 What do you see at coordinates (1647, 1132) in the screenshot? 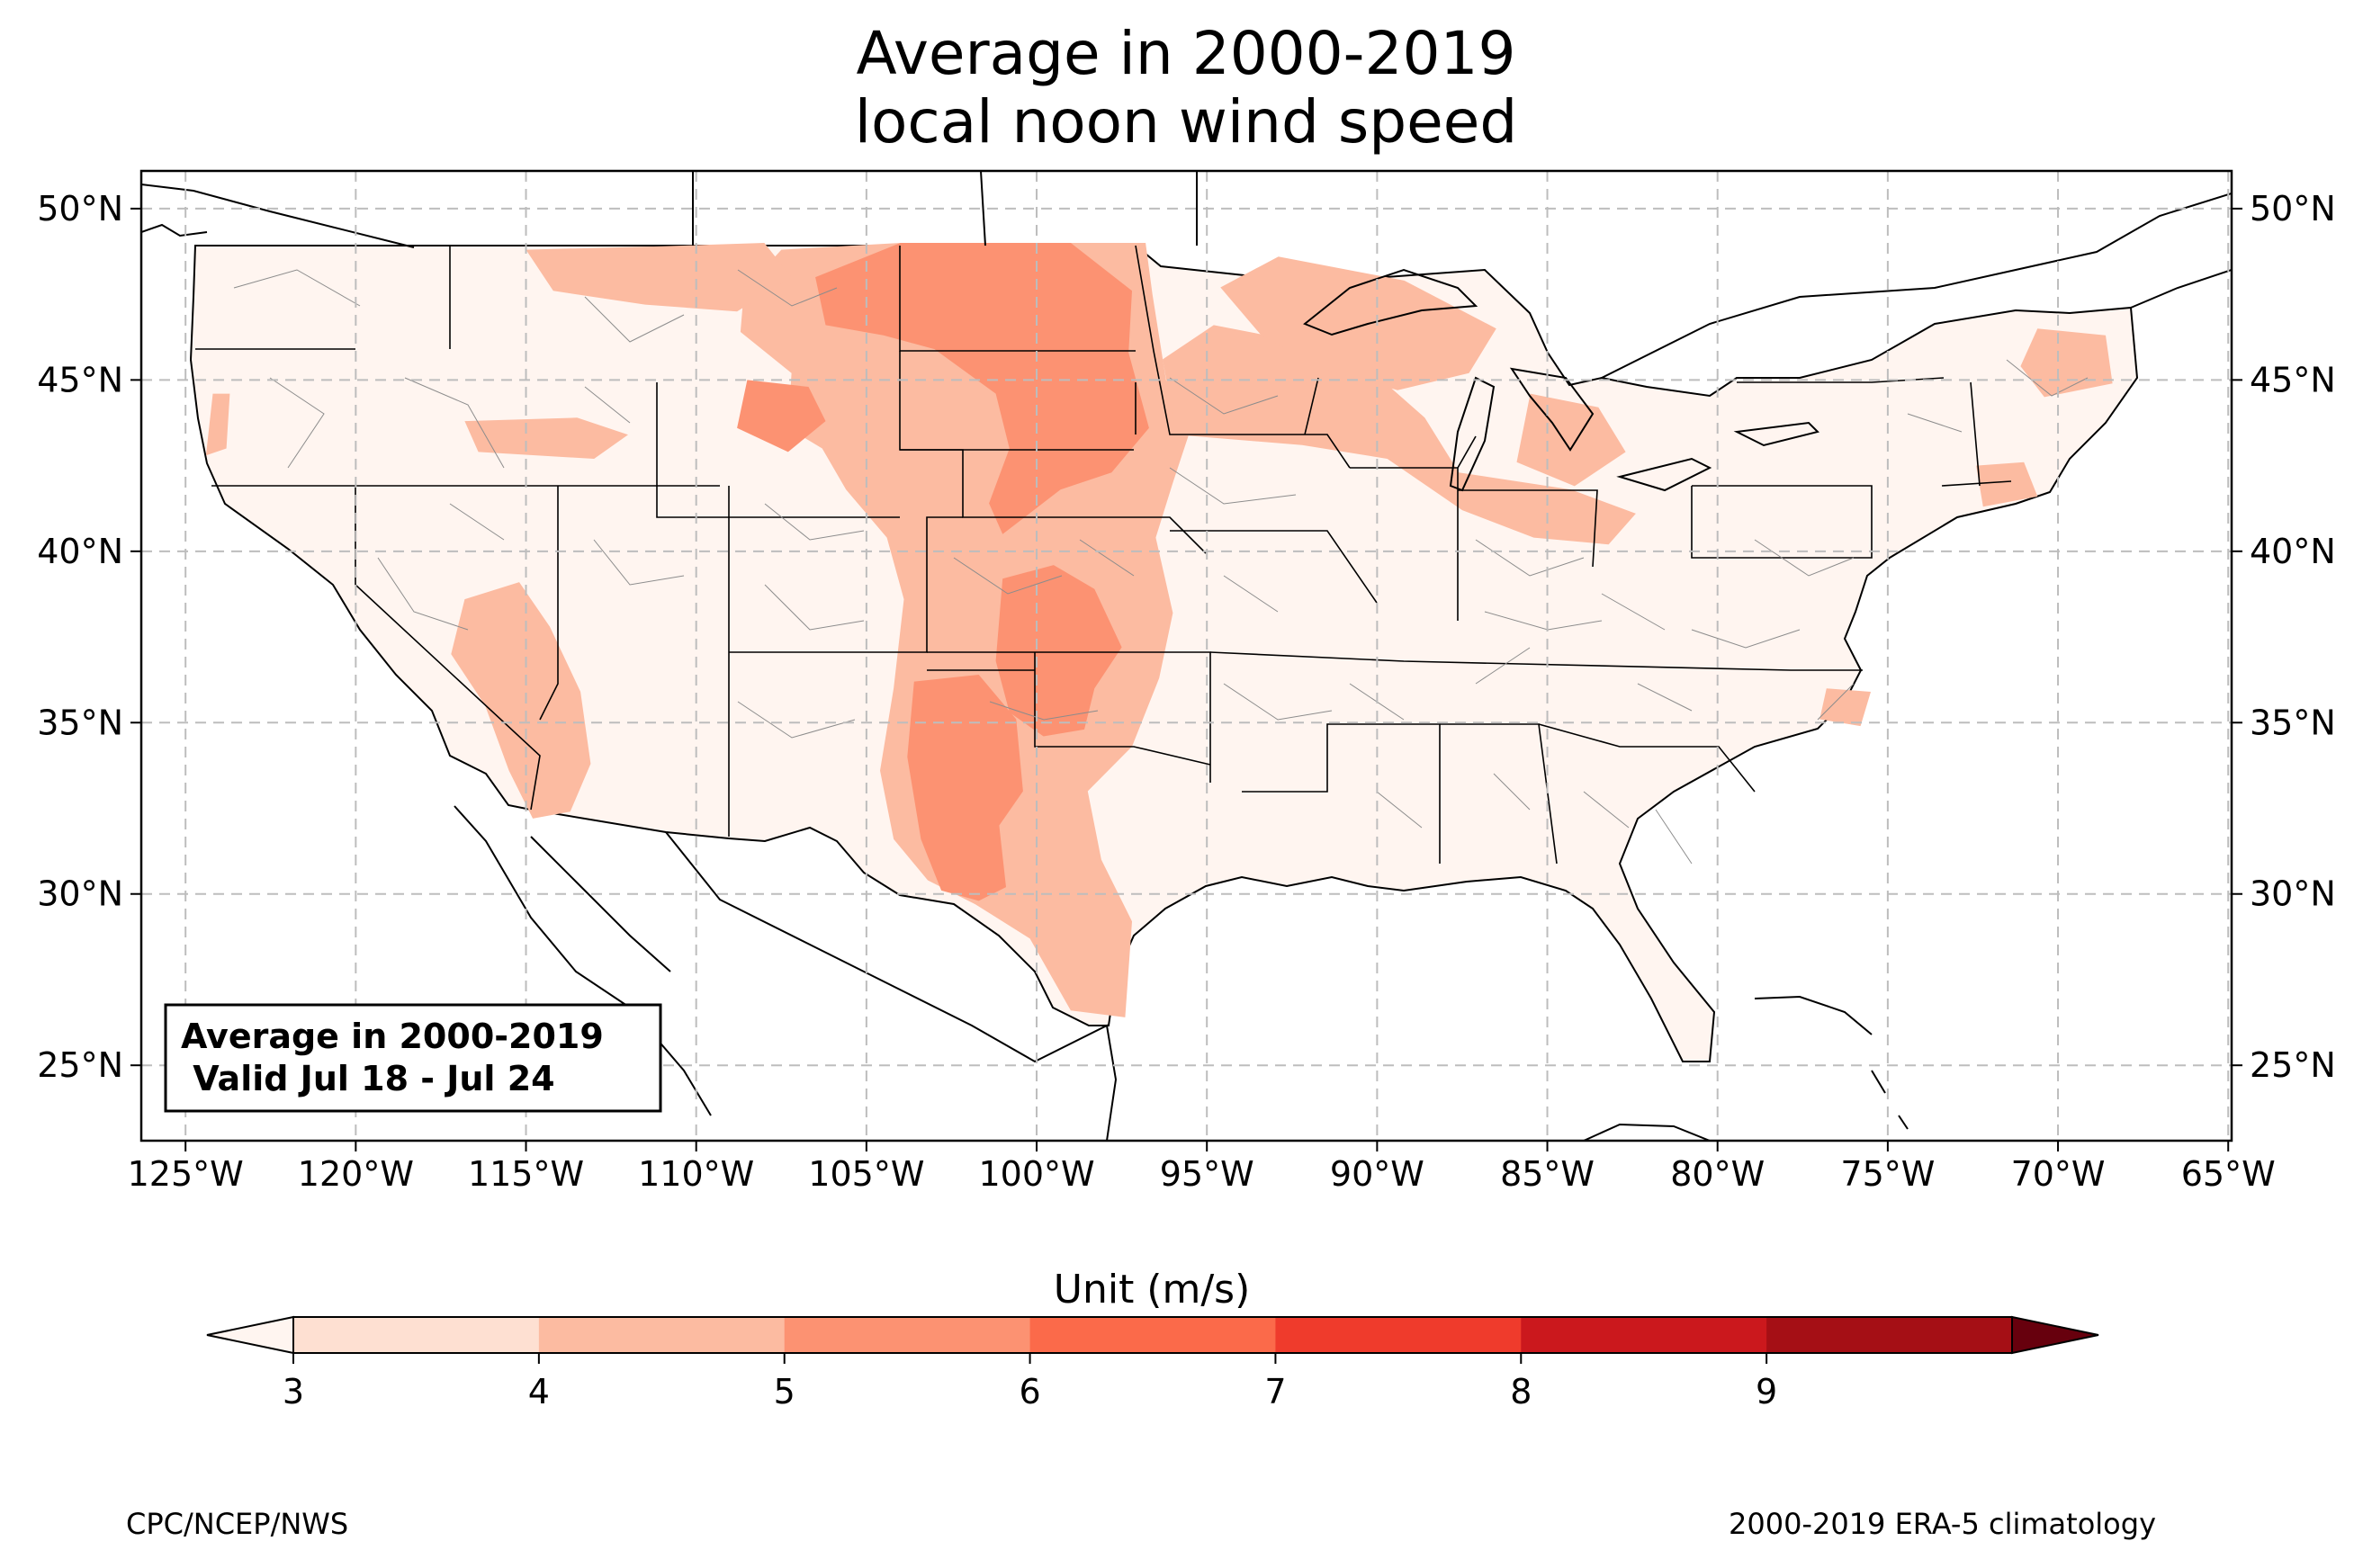
I see `yucatan-edge` at bounding box center [1647, 1132].